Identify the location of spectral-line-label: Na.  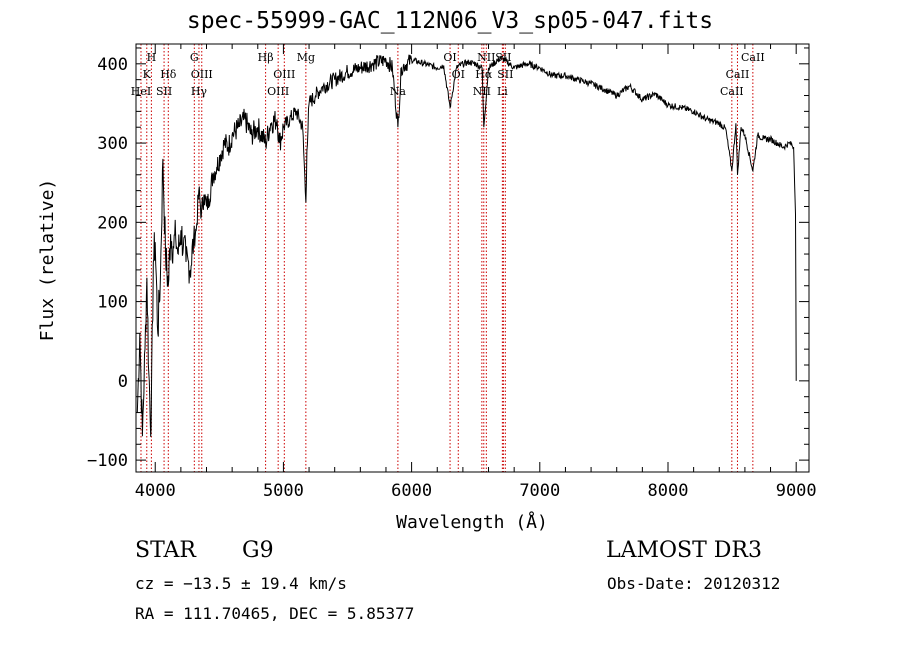
(398, 91).